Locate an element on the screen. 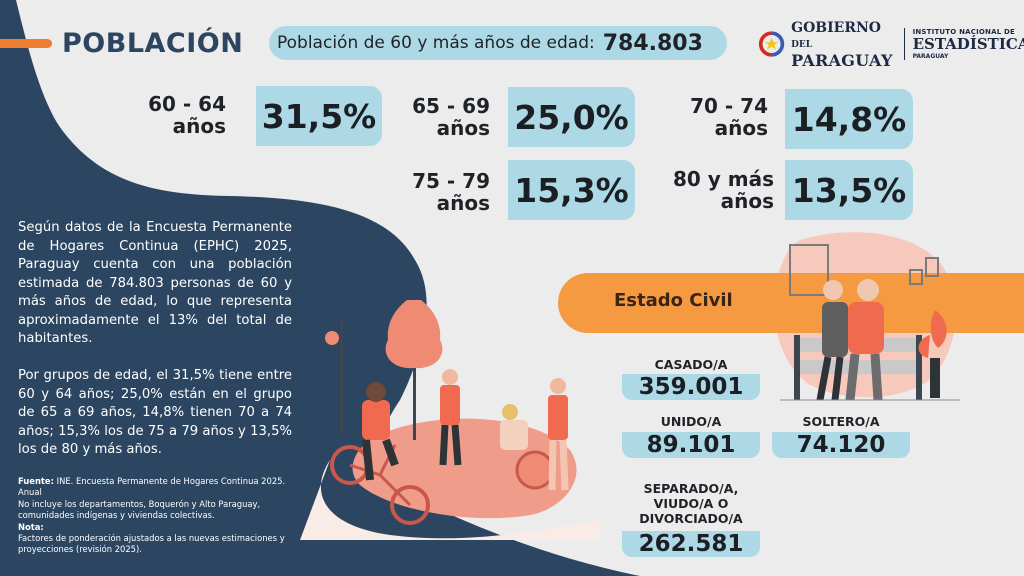 The width and height of the screenshot is (1024, 576). marital-status-value: 89.101 is located at coordinates (691, 445).